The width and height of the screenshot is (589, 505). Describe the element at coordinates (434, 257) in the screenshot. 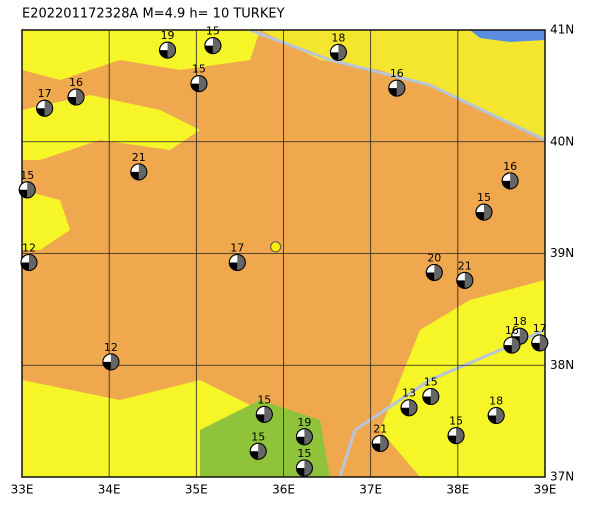

I see `depth-label: 20` at that location.